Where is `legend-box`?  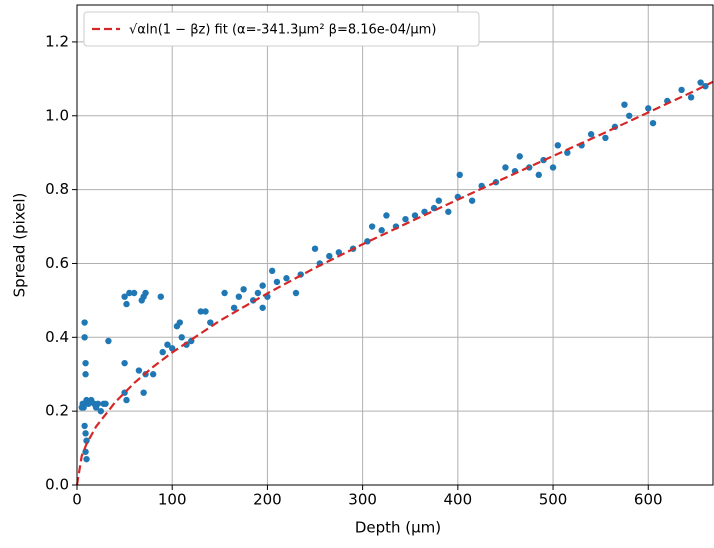
legend-box is located at coordinates (281, 29).